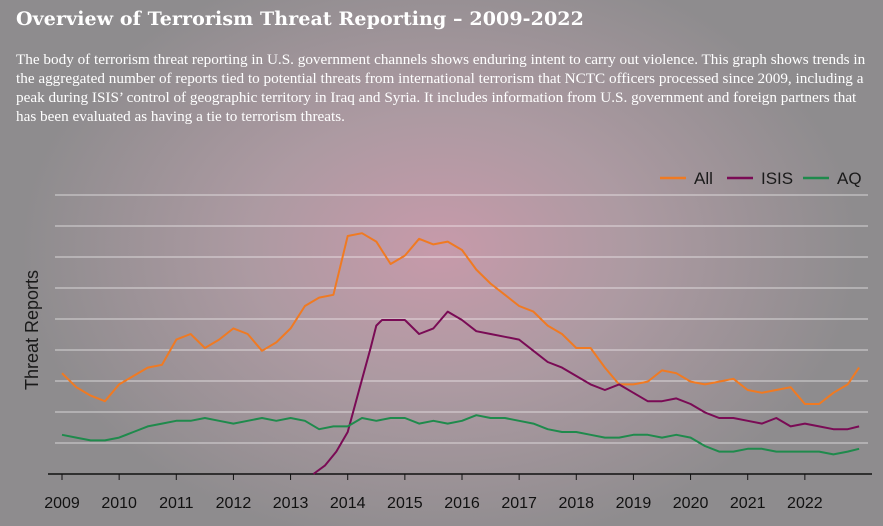 Image resolution: width=883 pixels, height=526 pixels. Describe the element at coordinates (777, 178) in the screenshot. I see `legend-label-isis: ISIS` at that location.